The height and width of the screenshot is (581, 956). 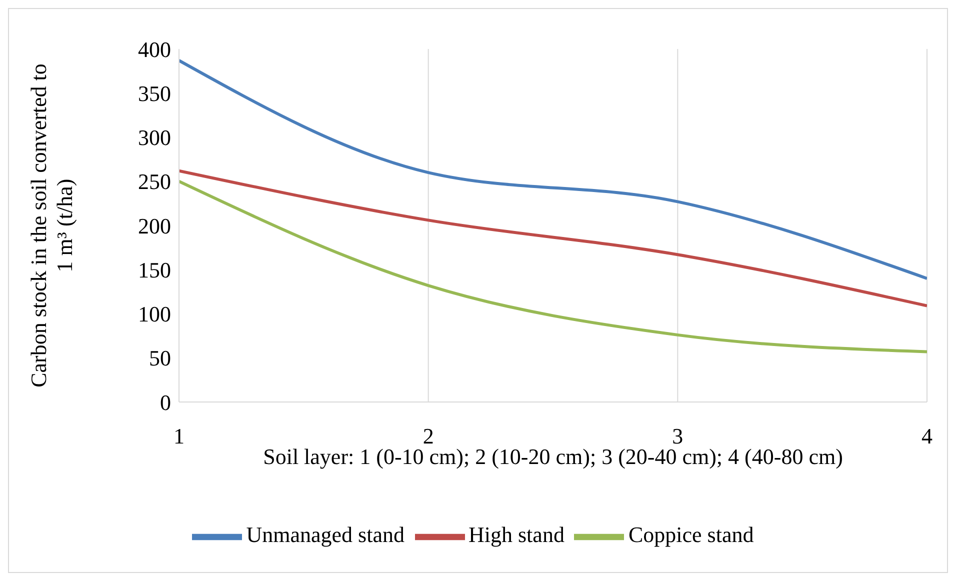 I want to click on y-tick-label: 200, so click(x=154, y=225).